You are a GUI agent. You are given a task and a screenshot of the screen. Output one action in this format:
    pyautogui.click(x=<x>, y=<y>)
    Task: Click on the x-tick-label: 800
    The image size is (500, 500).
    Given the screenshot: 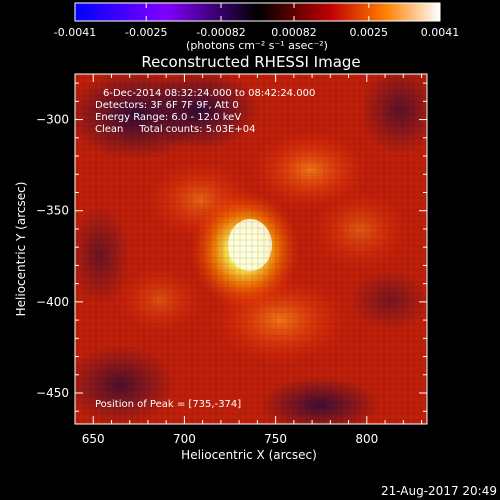 What is the action you would take?
    pyautogui.click(x=366, y=439)
    